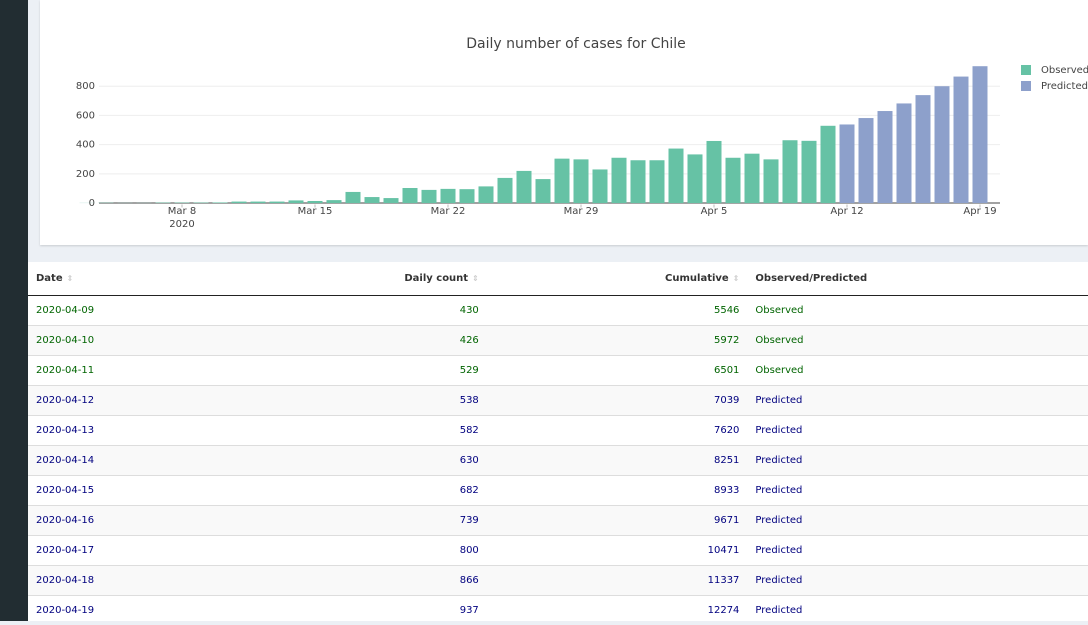  I want to click on x-tick-label: Mar 15, so click(315, 211).